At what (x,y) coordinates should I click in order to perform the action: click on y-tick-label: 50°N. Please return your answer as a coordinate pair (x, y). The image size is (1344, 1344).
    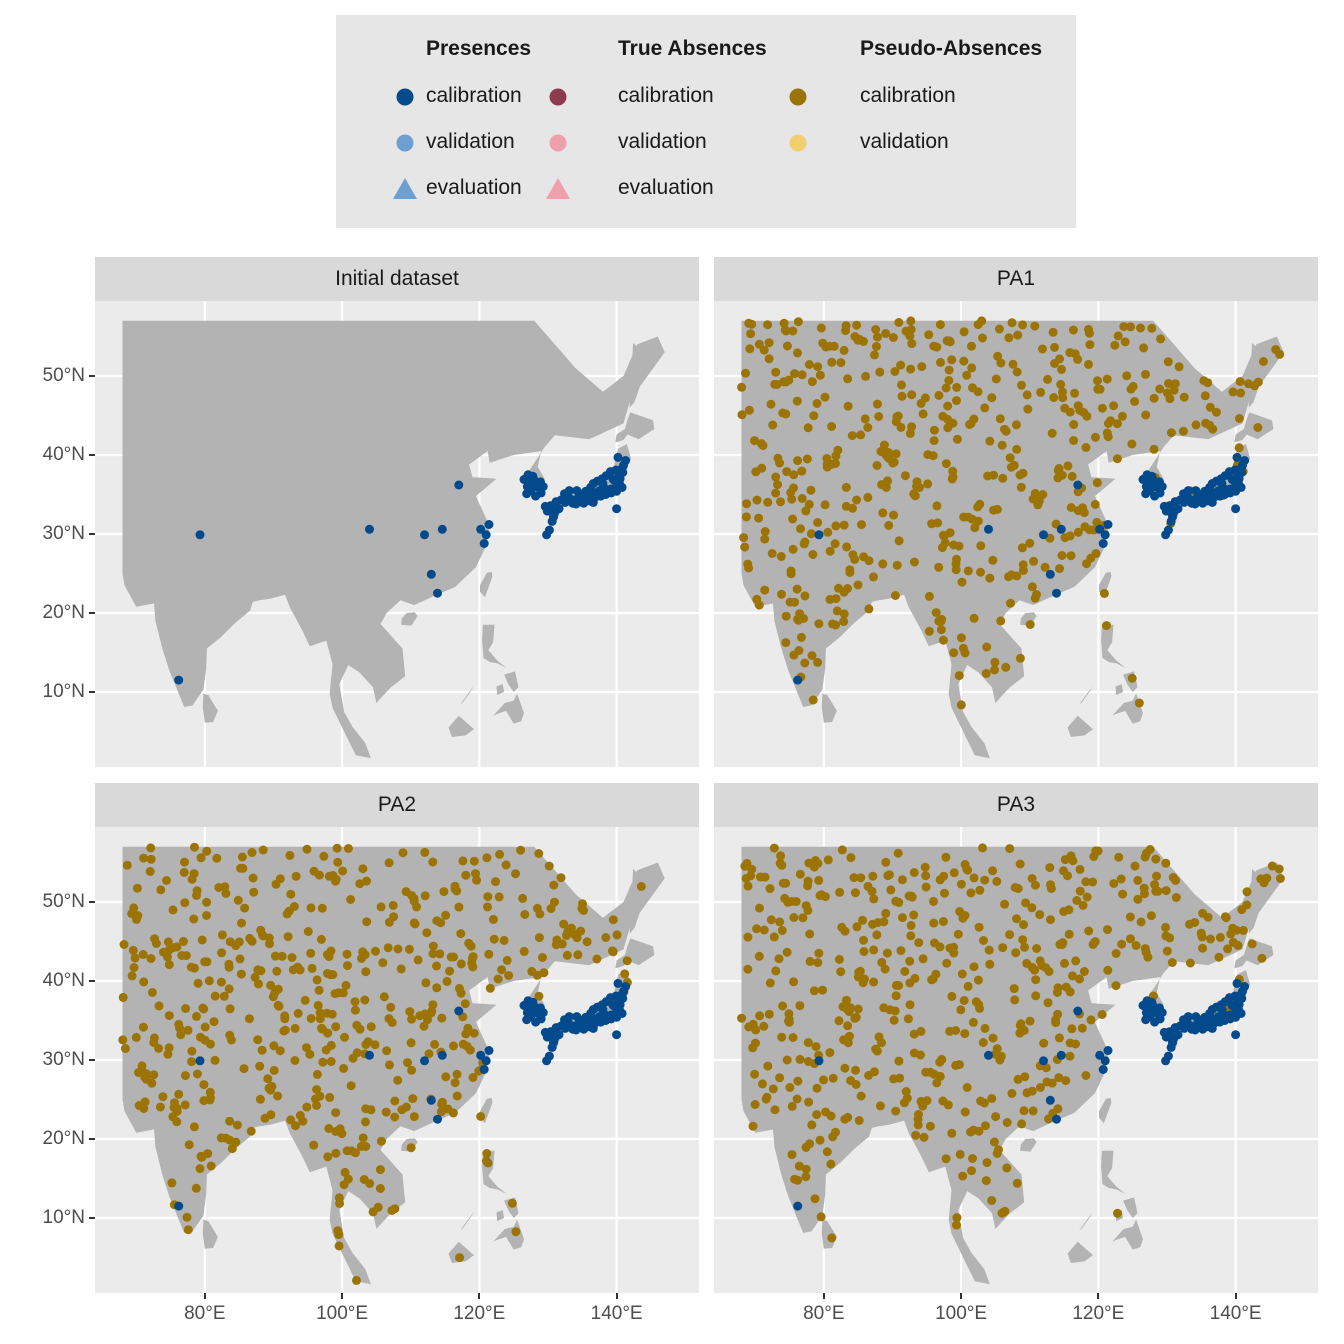
    Looking at the image, I should click on (63, 376).